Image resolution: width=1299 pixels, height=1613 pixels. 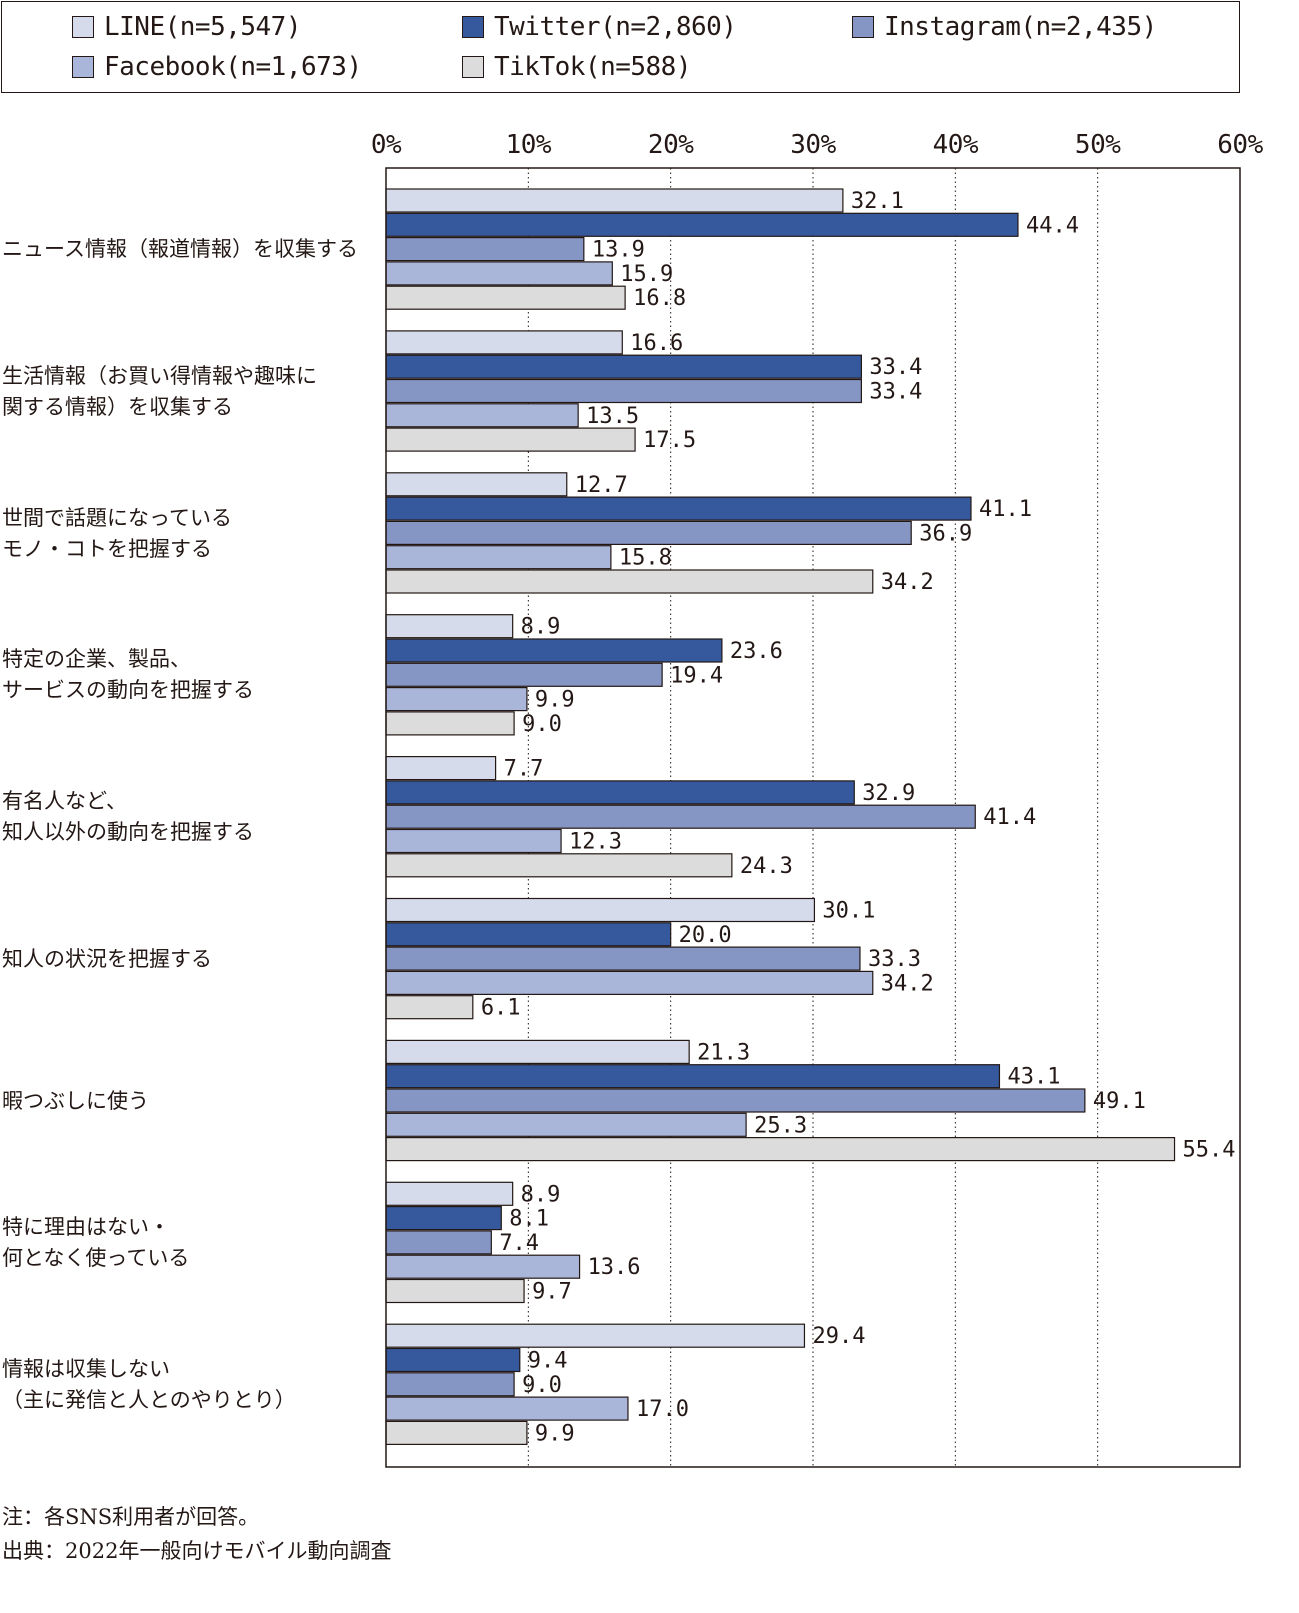 I want to click on category-label: 特に理由はない・ 何となく使っている, so click(x=96, y=1243).